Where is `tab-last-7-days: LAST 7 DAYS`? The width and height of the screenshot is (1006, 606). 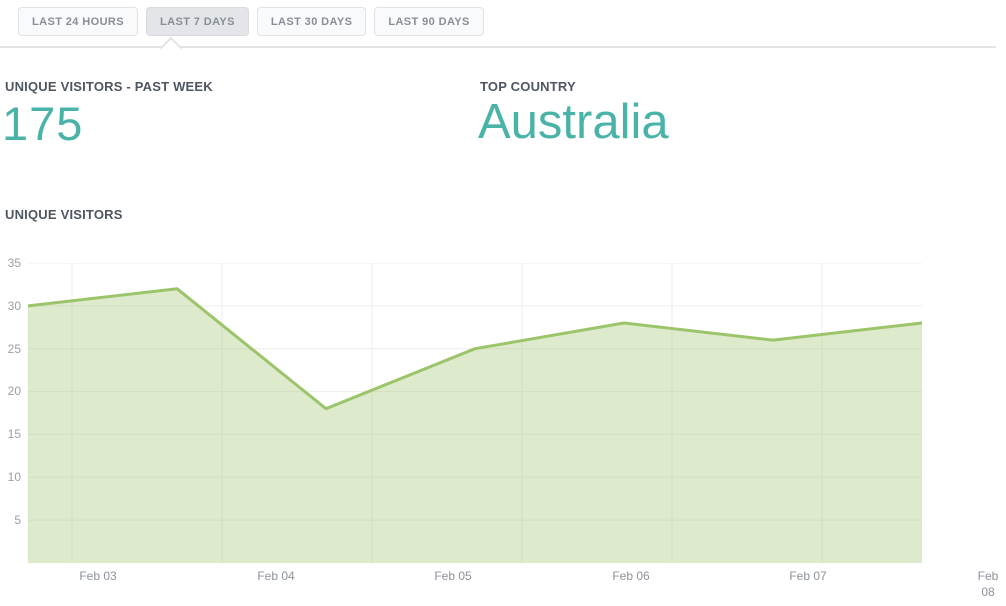 tab-last-7-days: LAST 7 DAYS is located at coordinates (197, 21).